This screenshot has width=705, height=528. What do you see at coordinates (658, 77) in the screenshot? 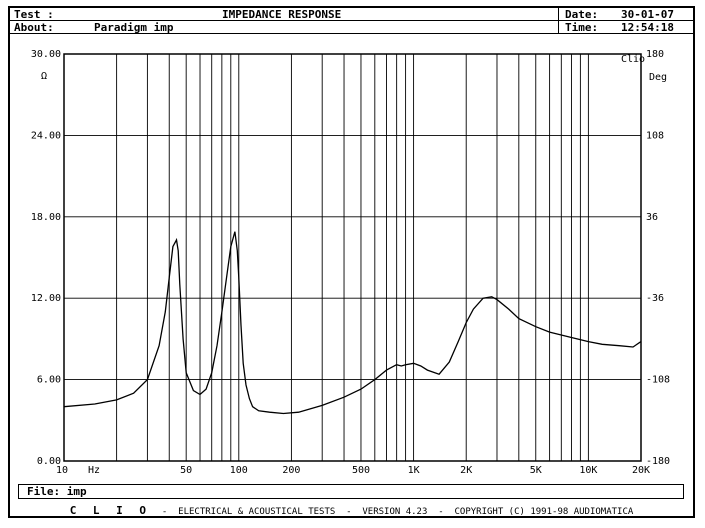
I see `right-unit-label: Deg` at bounding box center [658, 77].